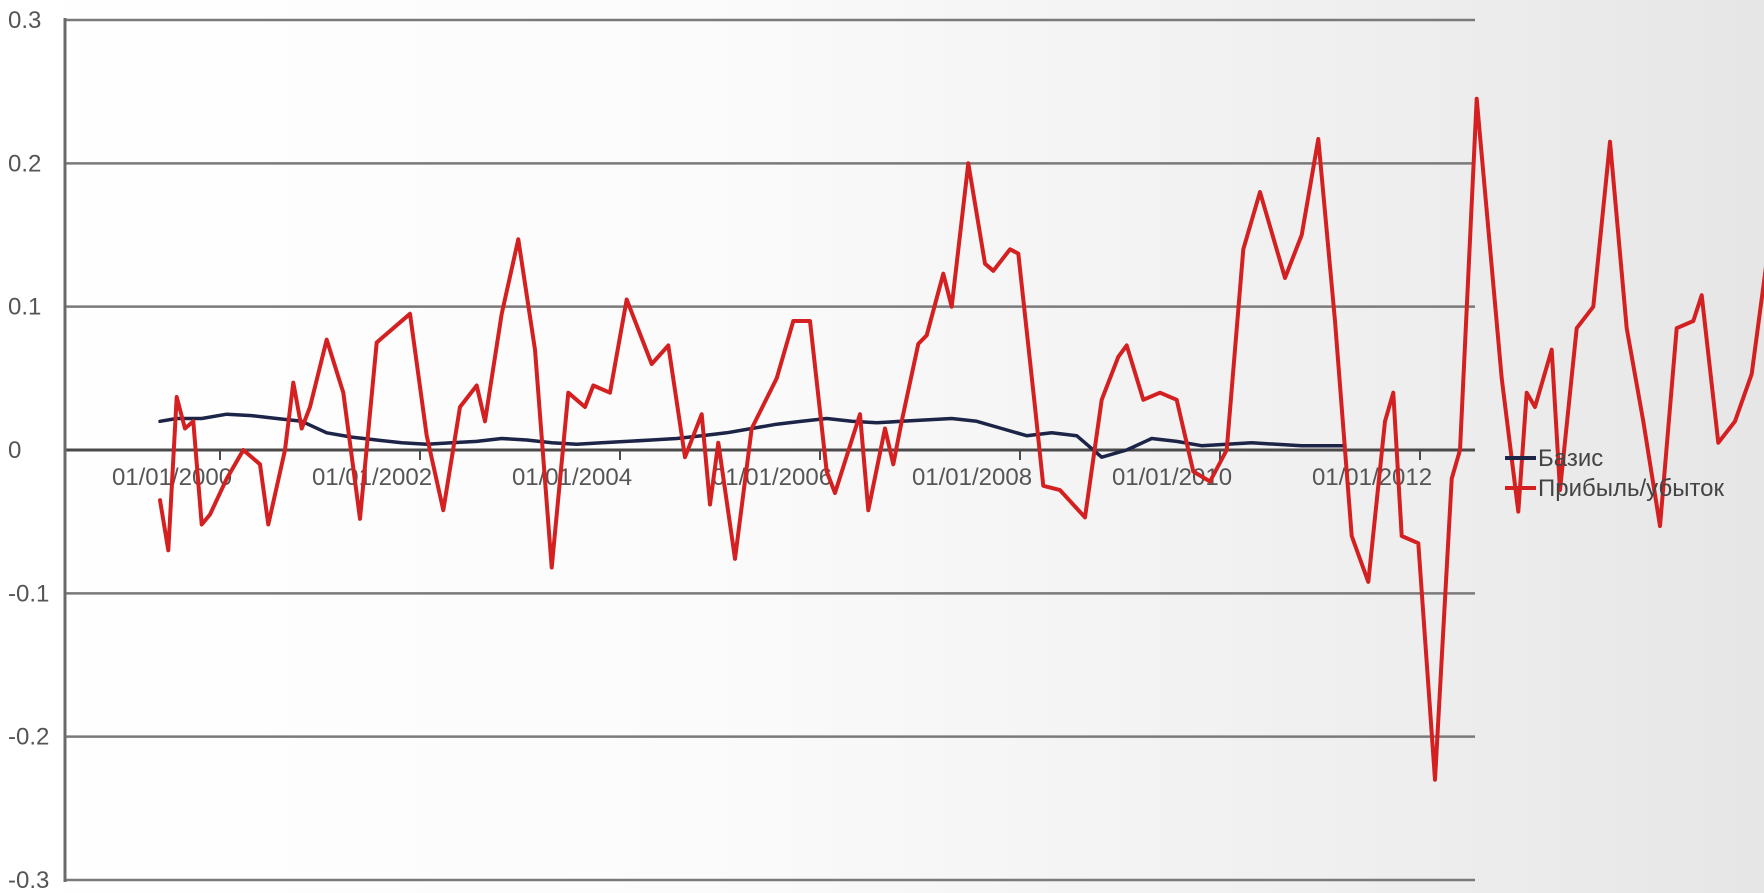  What do you see at coordinates (28, 593) in the screenshot?
I see `y-tick-label: -0.1` at bounding box center [28, 593].